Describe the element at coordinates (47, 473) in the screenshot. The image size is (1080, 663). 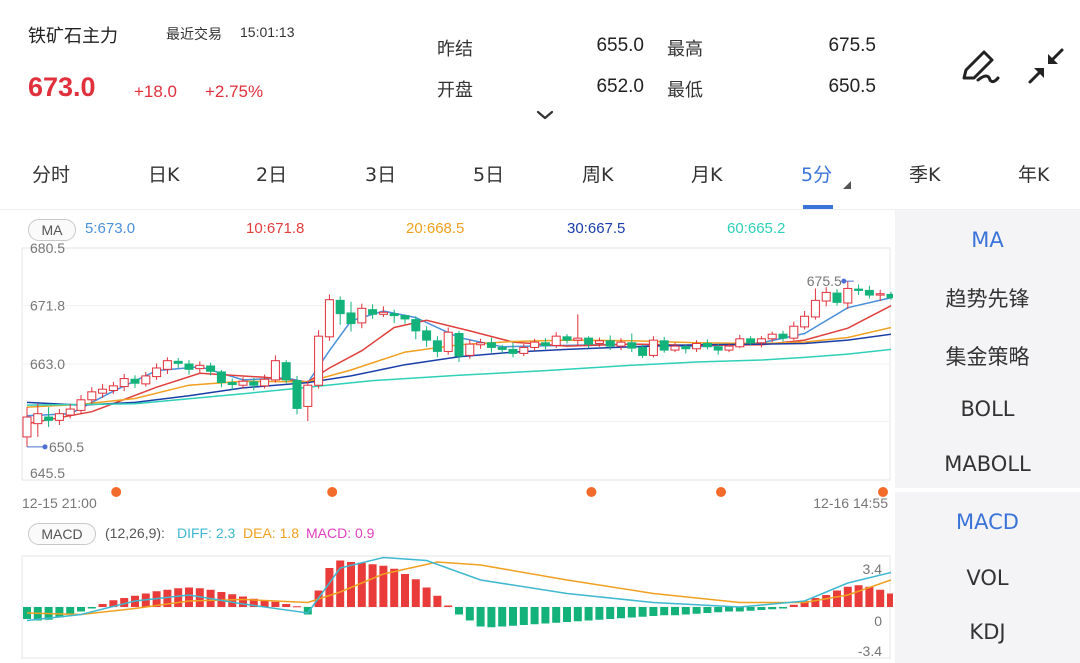
I see `y-tick-label: 645.5` at that location.